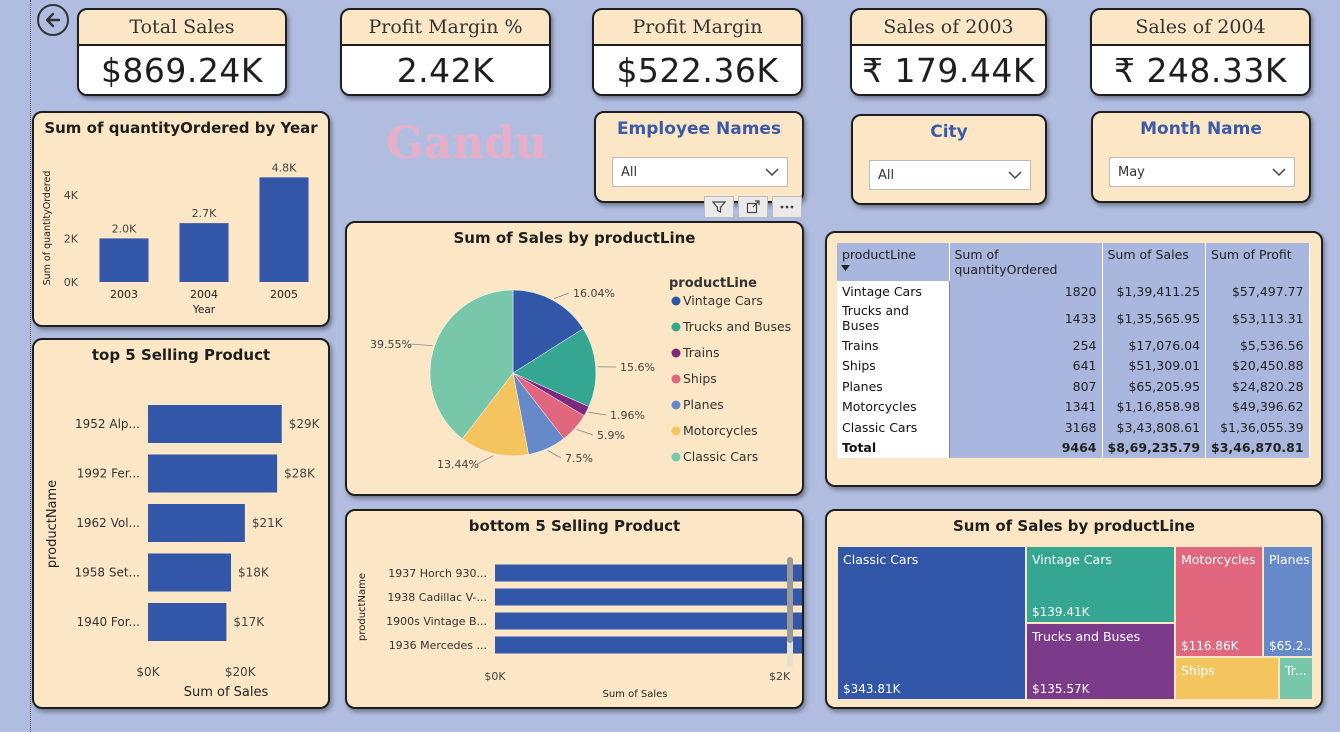 The image size is (1340, 732). Describe the element at coordinates (148, 672) in the screenshot. I see `x-tick-label: $0K` at that location.